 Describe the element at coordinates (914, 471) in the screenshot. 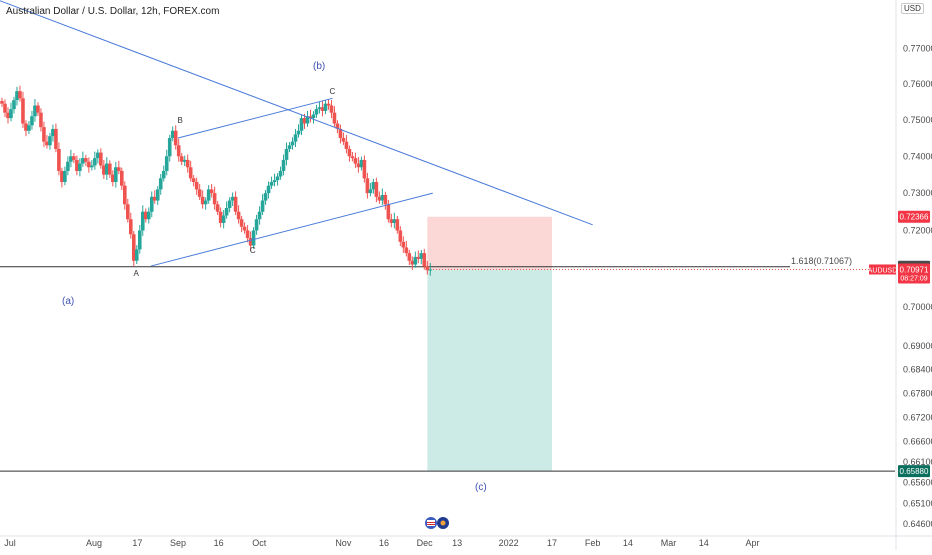

I see `target-price-badge` at that location.